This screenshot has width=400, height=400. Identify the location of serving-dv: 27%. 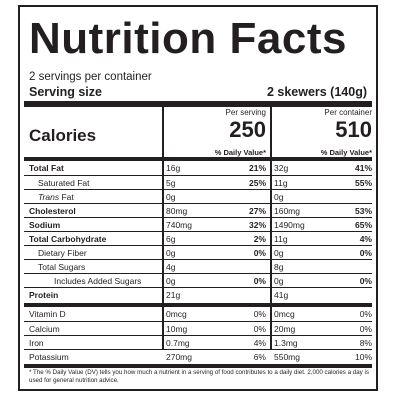
(257, 211).